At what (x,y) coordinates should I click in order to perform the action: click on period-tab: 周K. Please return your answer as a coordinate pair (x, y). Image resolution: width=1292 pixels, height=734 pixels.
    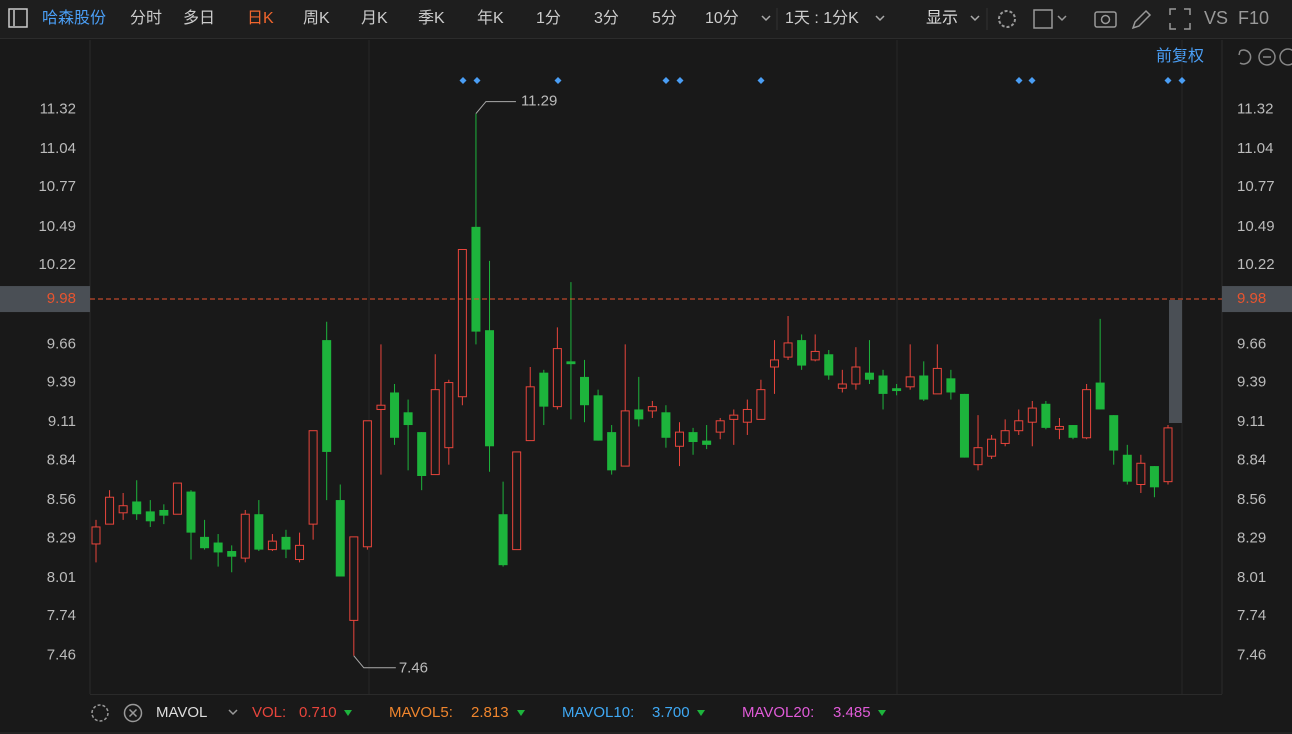
    Looking at the image, I should click on (316, 18).